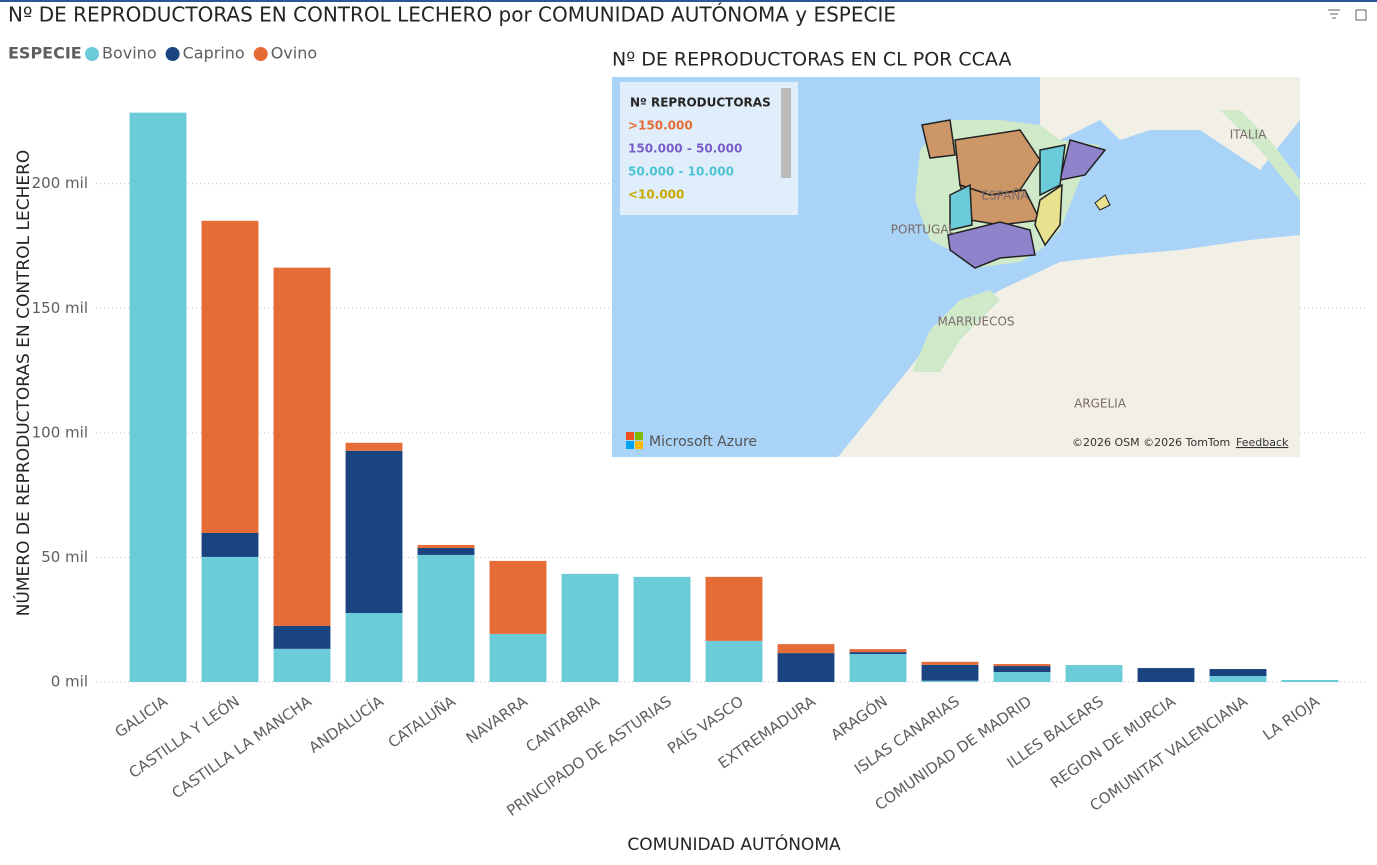 This screenshot has width=1377, height=865. I want to click on map-title: Nº DE REPRODUCTORAS EN CL POR CCAA, so click(811, 60).